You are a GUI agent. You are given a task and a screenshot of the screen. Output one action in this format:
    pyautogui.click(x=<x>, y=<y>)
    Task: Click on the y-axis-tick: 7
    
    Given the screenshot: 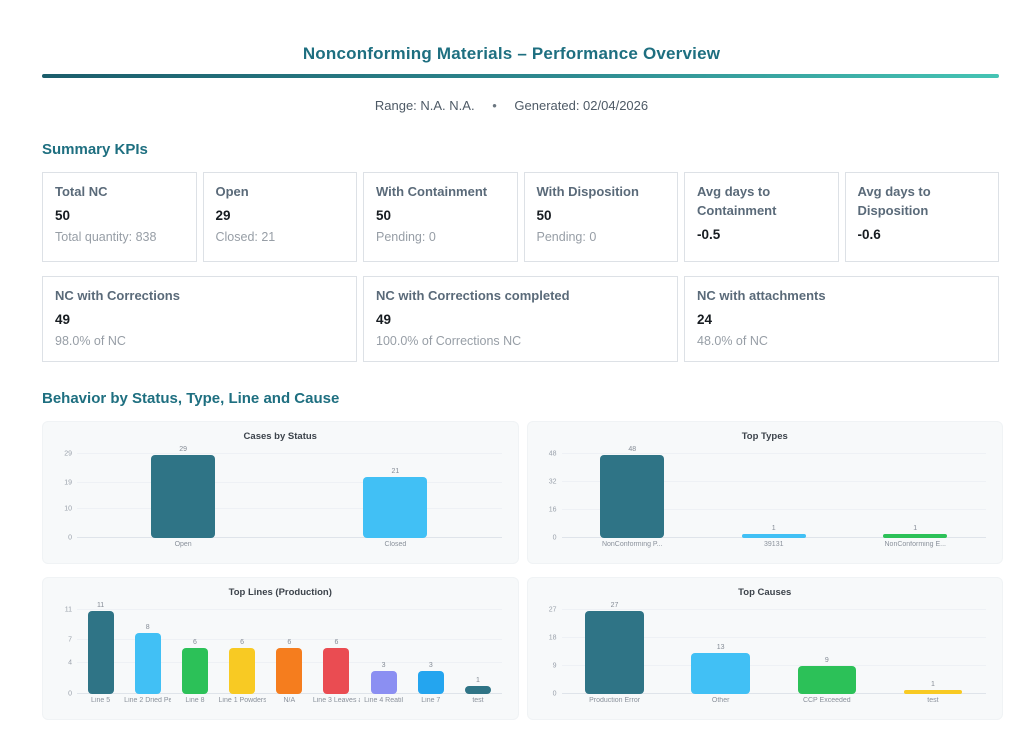 What is the action you would take?
    pyautogui.click(x=70, y=640)
    